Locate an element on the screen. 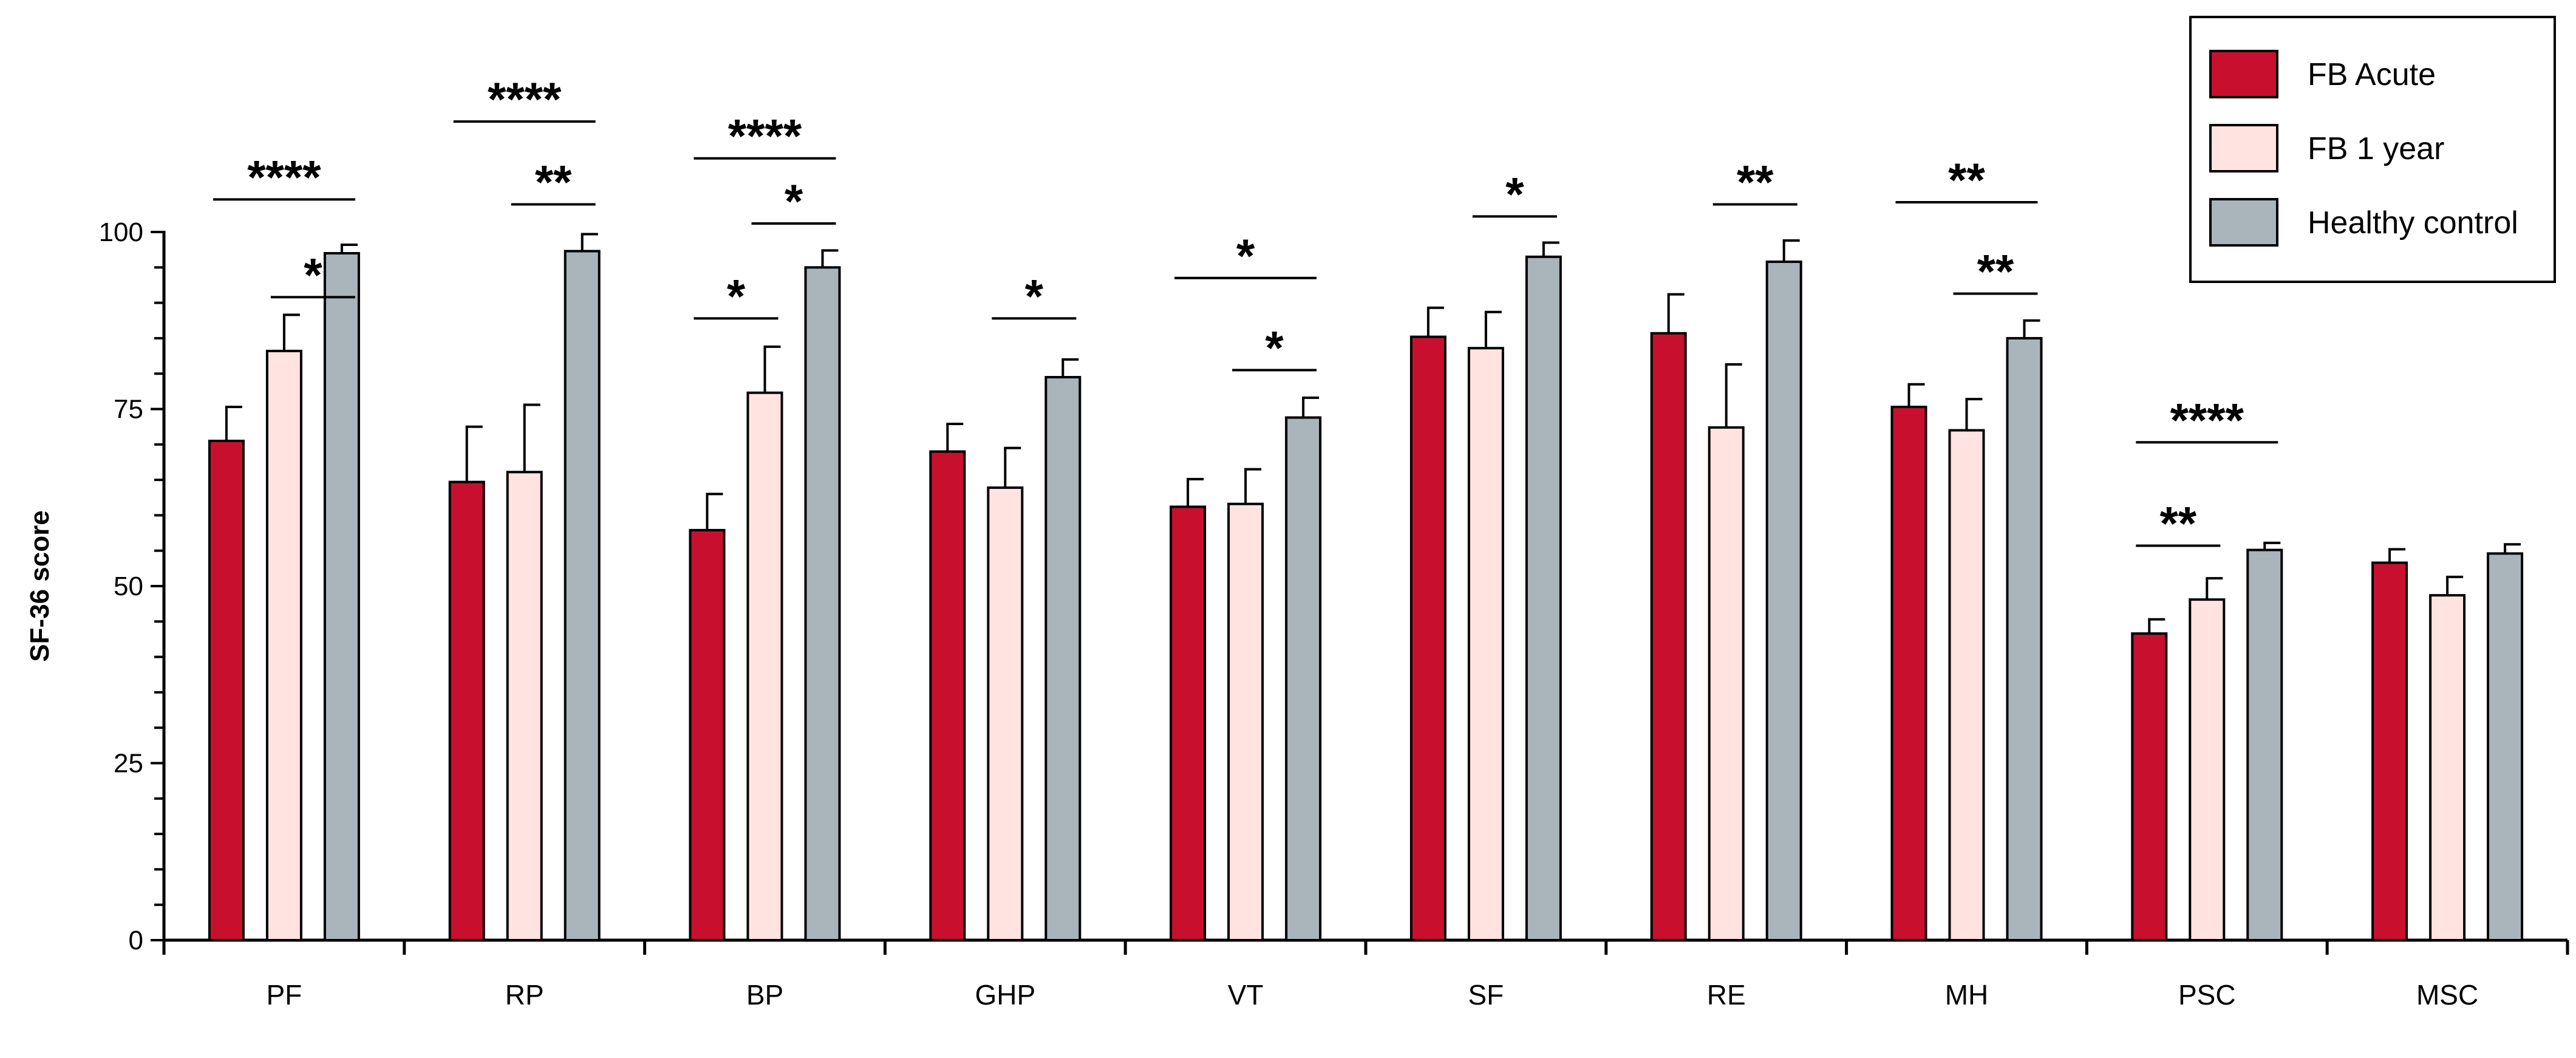 The image size is (2576, 1058). x-tick-label: BP is located at coordinates (765, 995).